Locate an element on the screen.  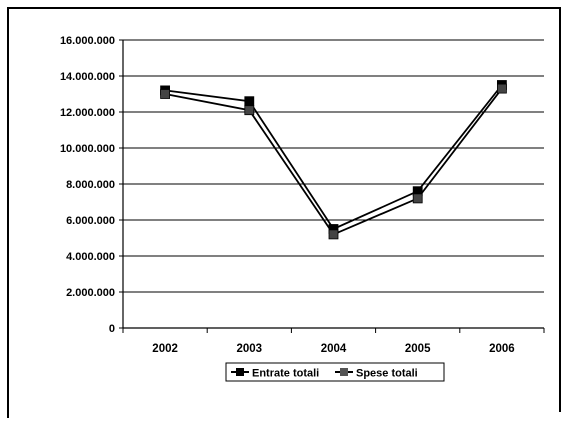
legend-label-spese: Spese totali is located at coordinates (387, 374).